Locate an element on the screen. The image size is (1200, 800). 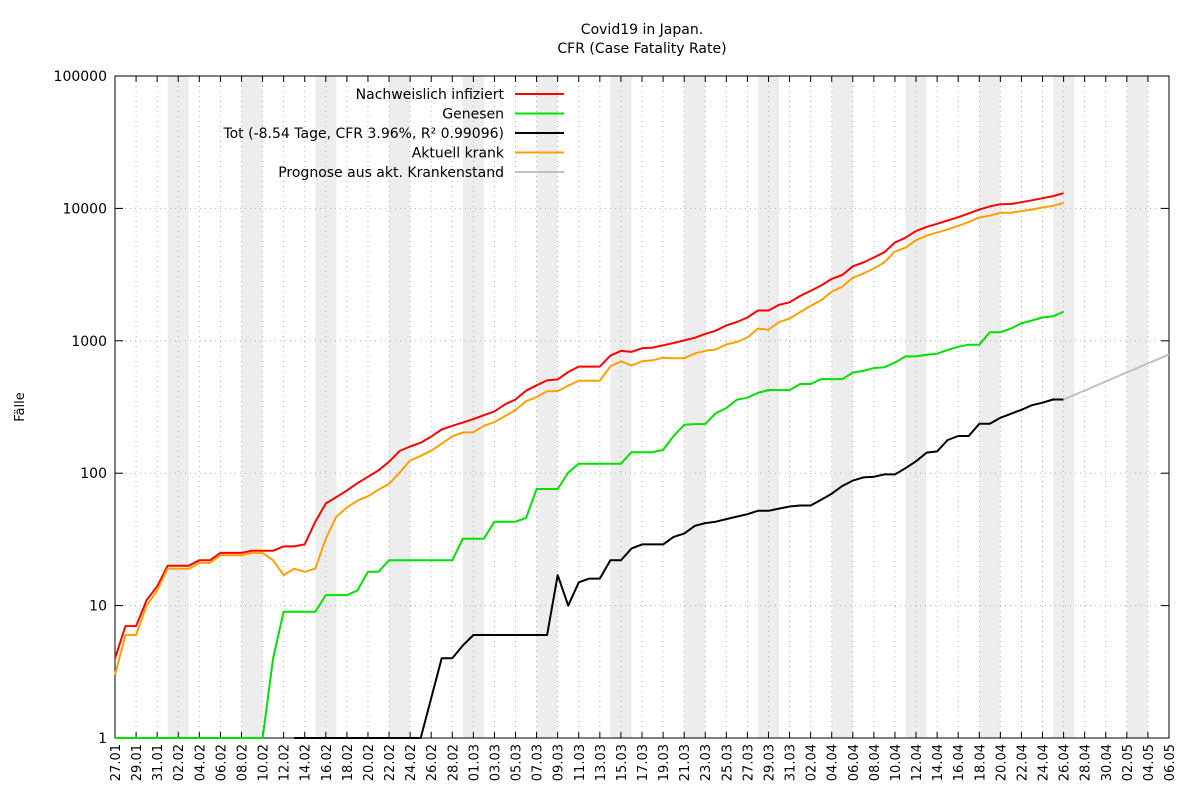
x-tick-label: 18.02 is located at coordinates (348, 762).